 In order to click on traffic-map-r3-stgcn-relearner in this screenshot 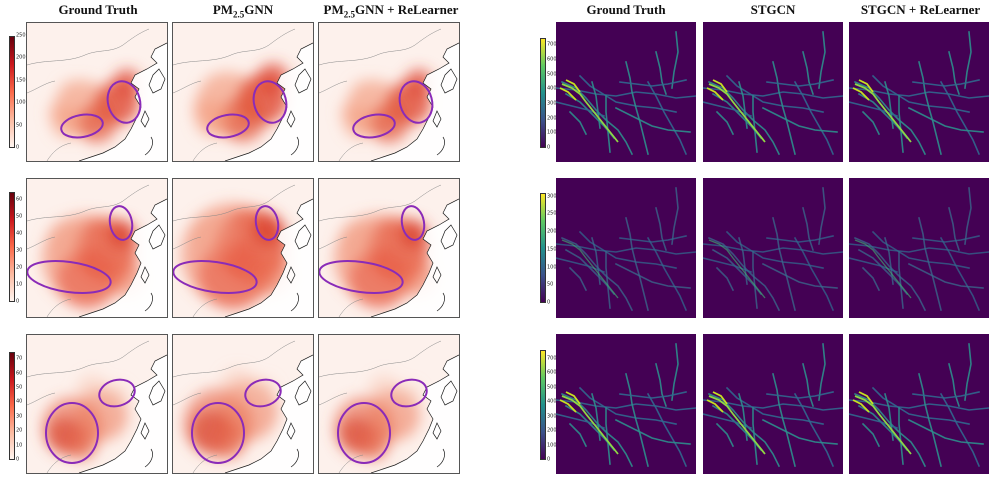, I will do `click(919, 404)`.